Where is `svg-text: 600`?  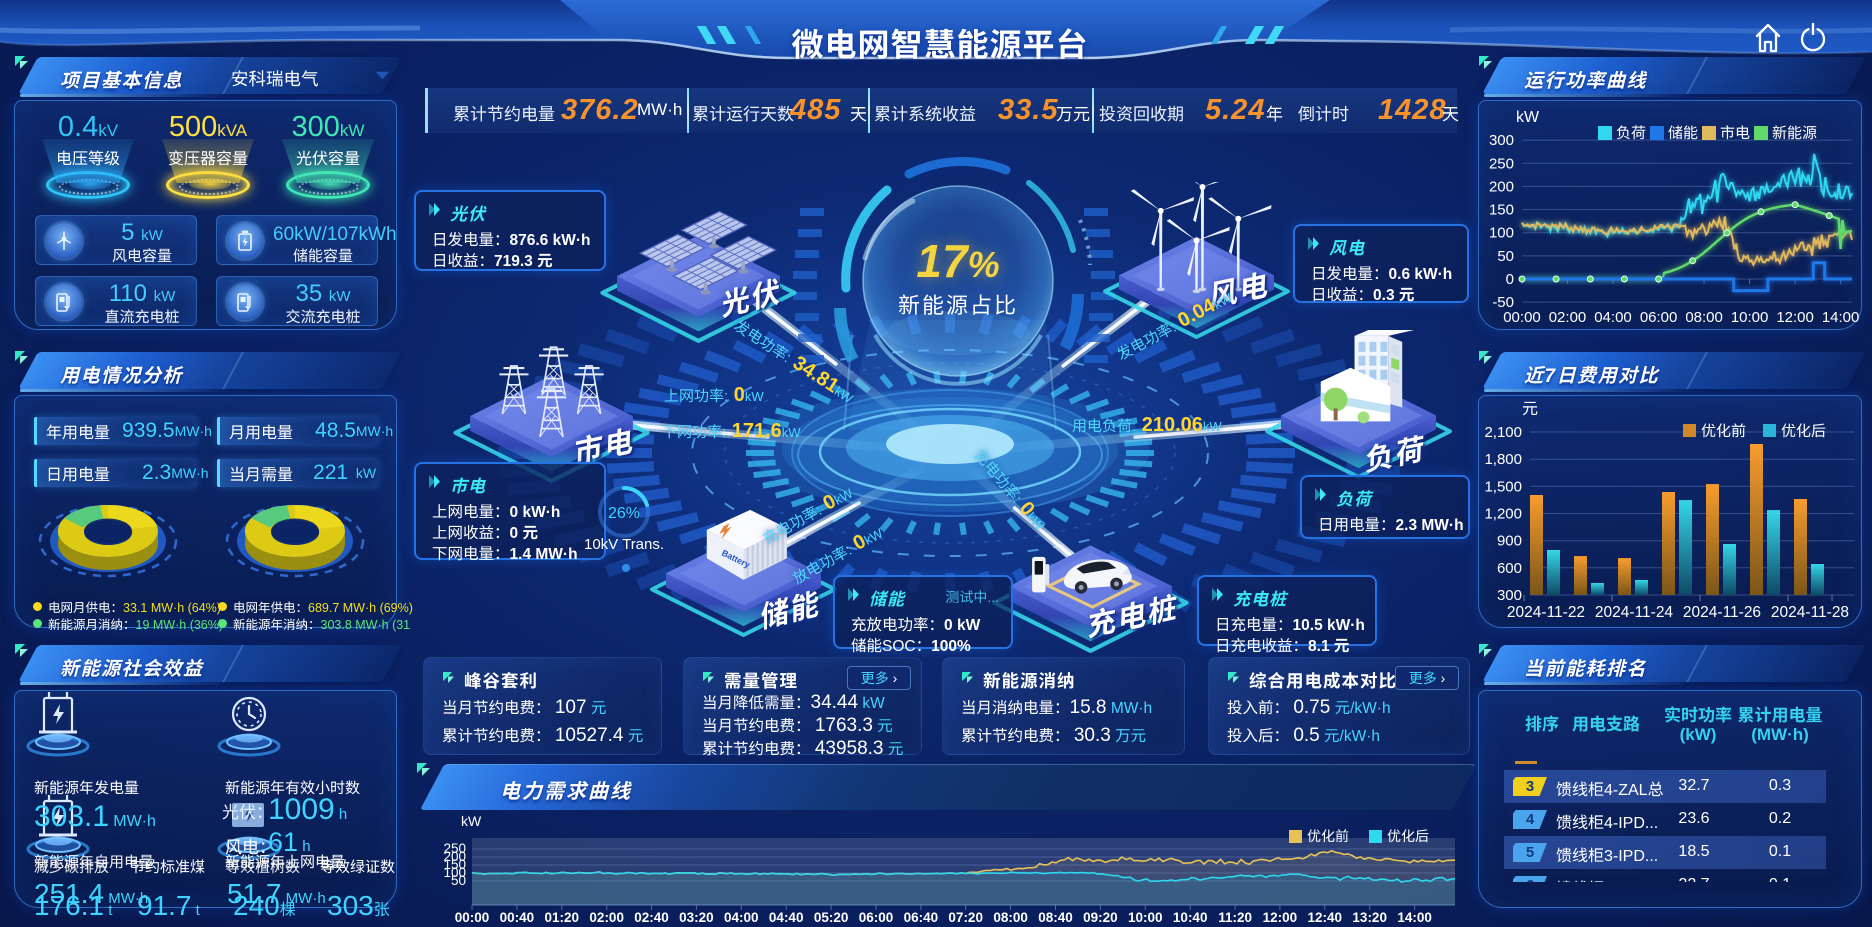 svg-text: 600 is located at coordinates (1509, 568).